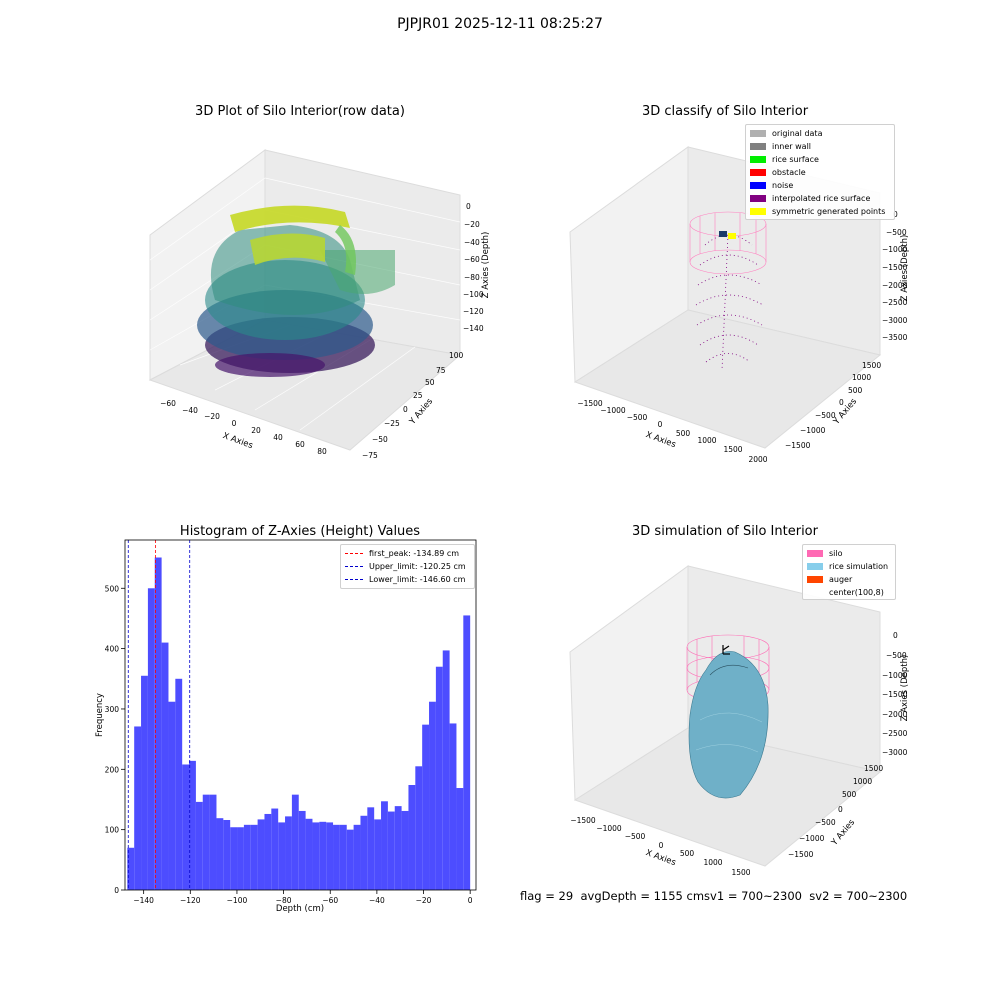  Describe the element at coordinates (783, 185) in the screenshot. I see `legend-label: noise` at that location.